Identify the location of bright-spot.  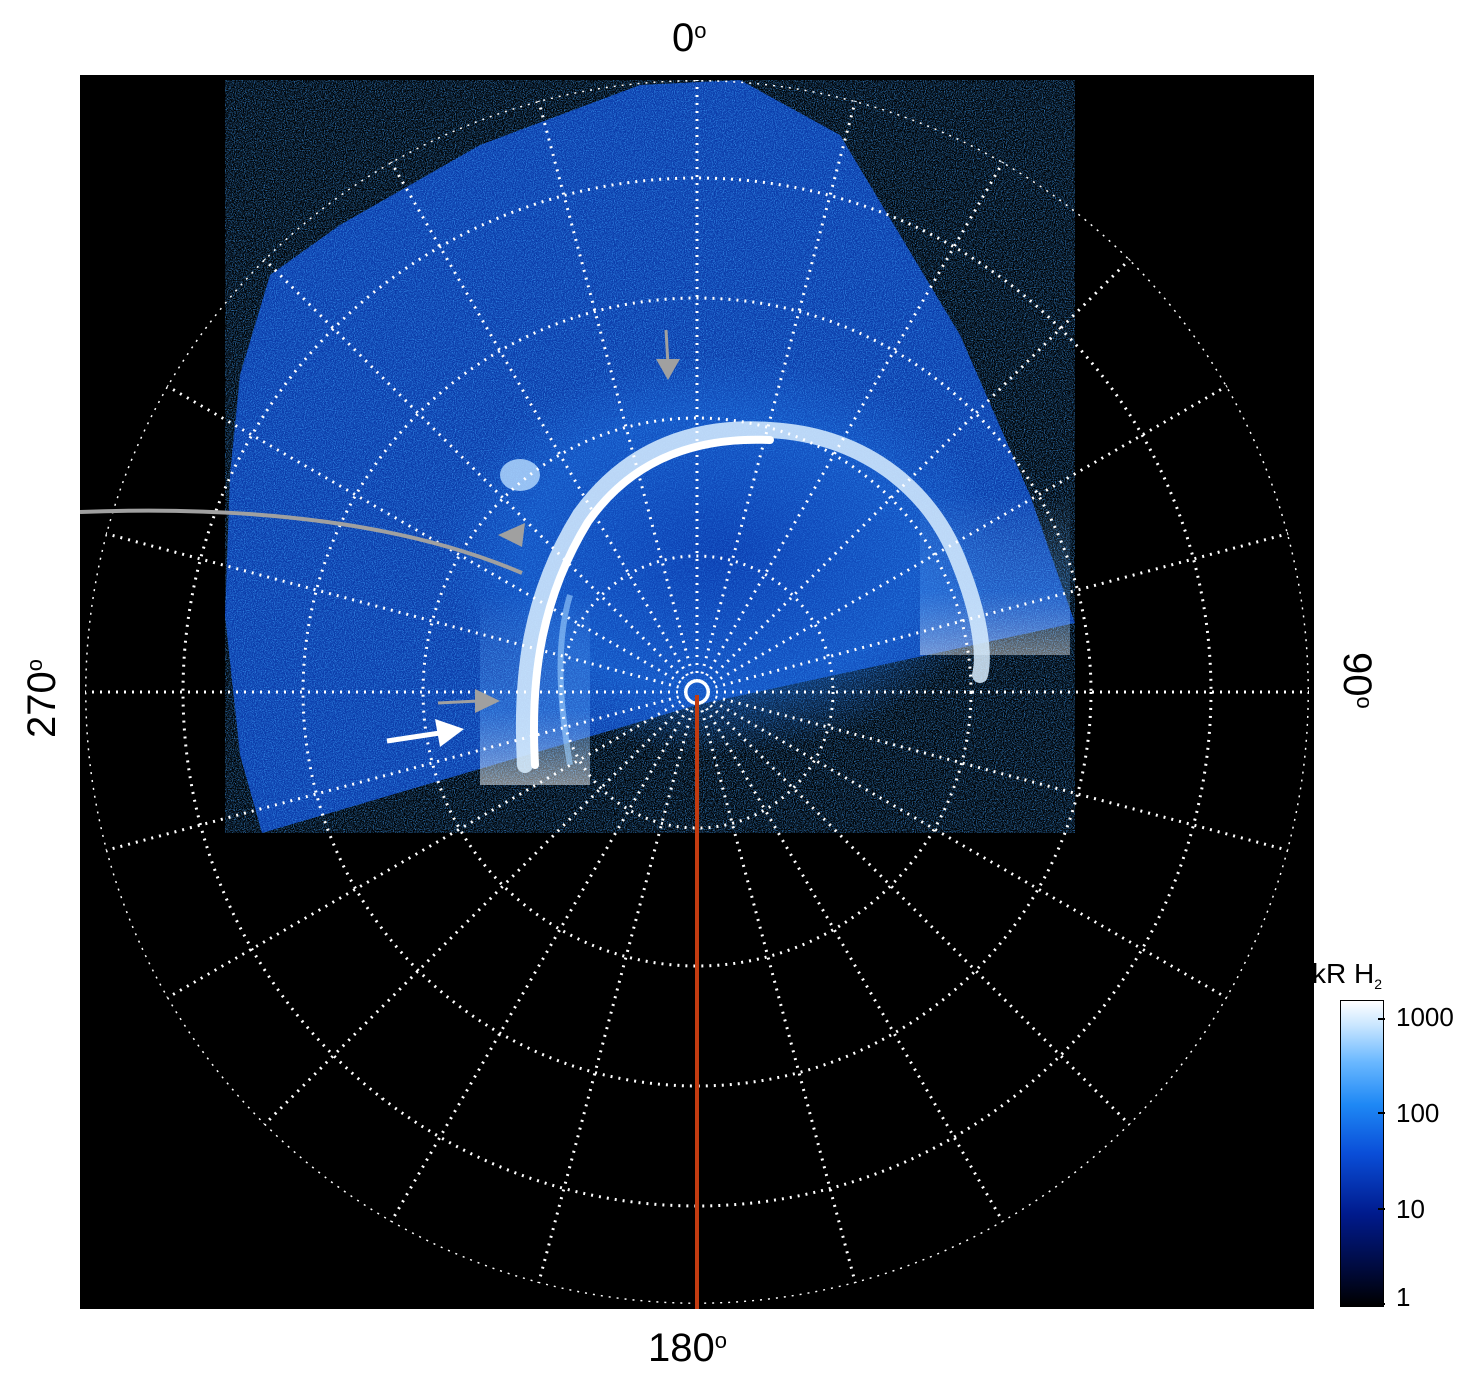
(520, 475).